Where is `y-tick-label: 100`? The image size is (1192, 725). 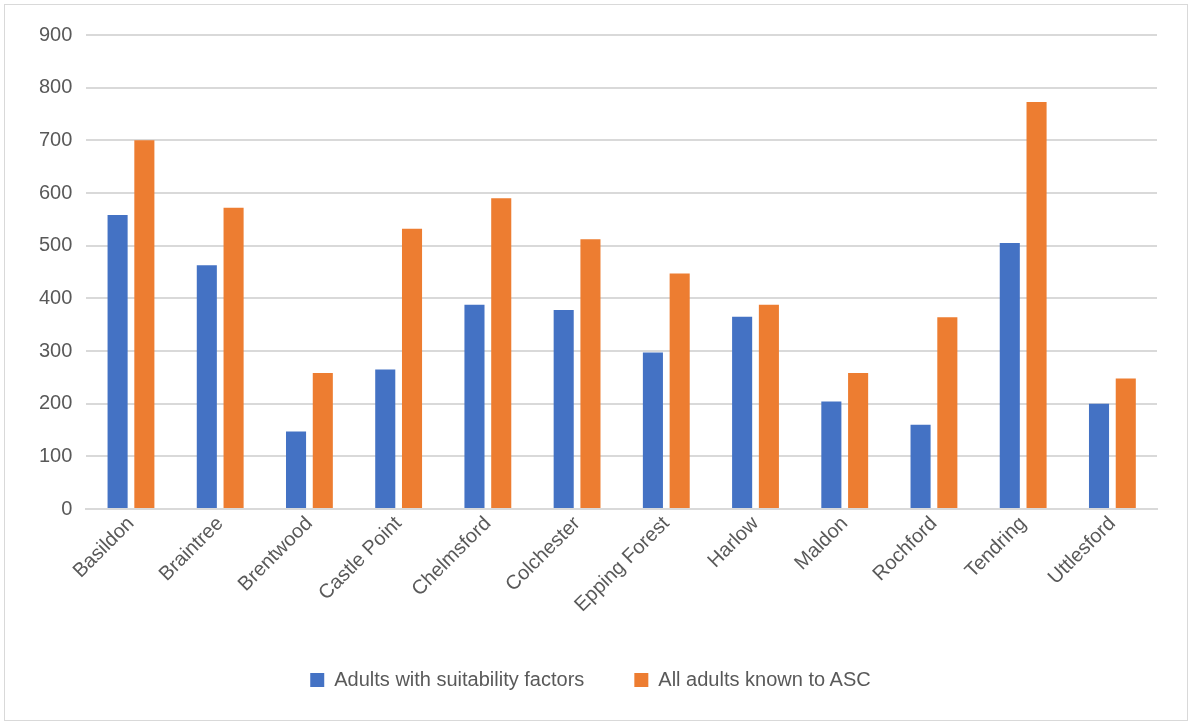 y-tick-label: 100 is located at coordinates (55, 454).